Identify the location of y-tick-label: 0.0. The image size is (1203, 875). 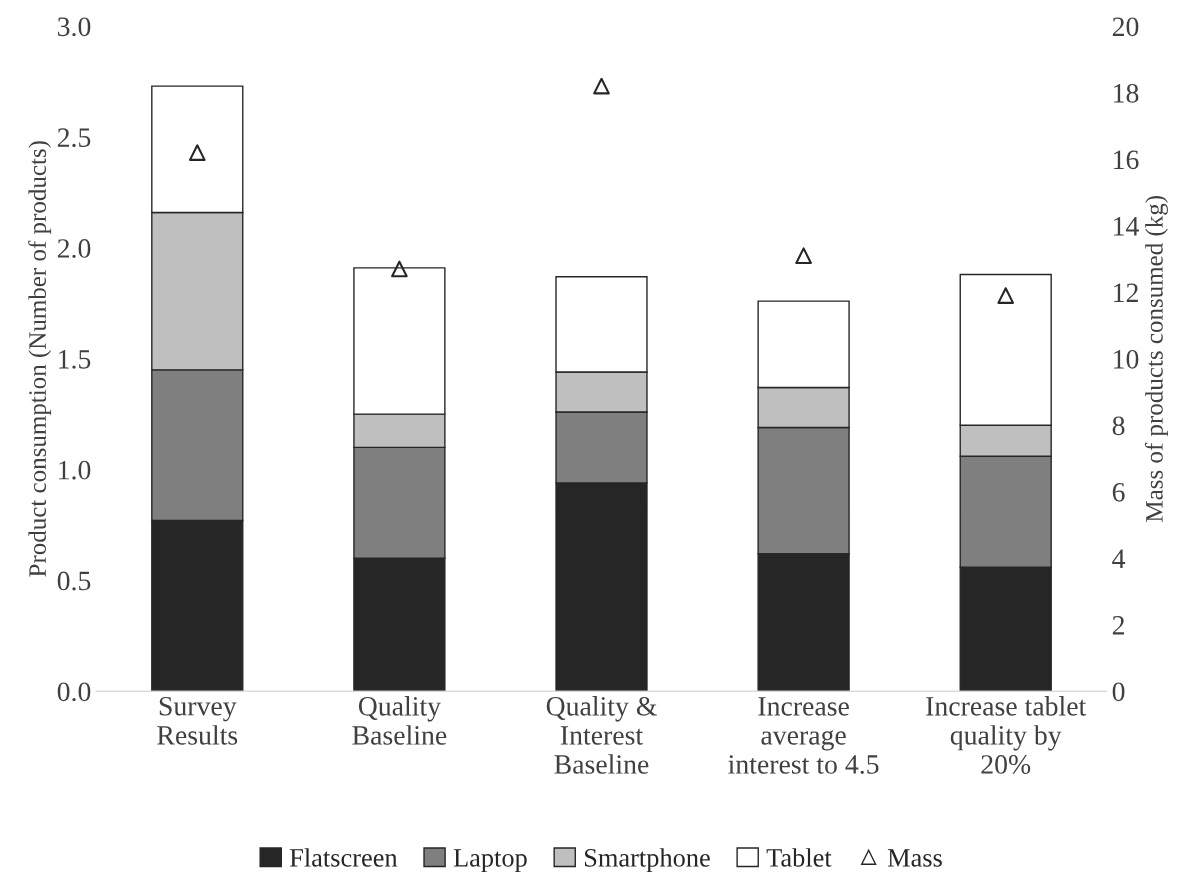
(74, 692).